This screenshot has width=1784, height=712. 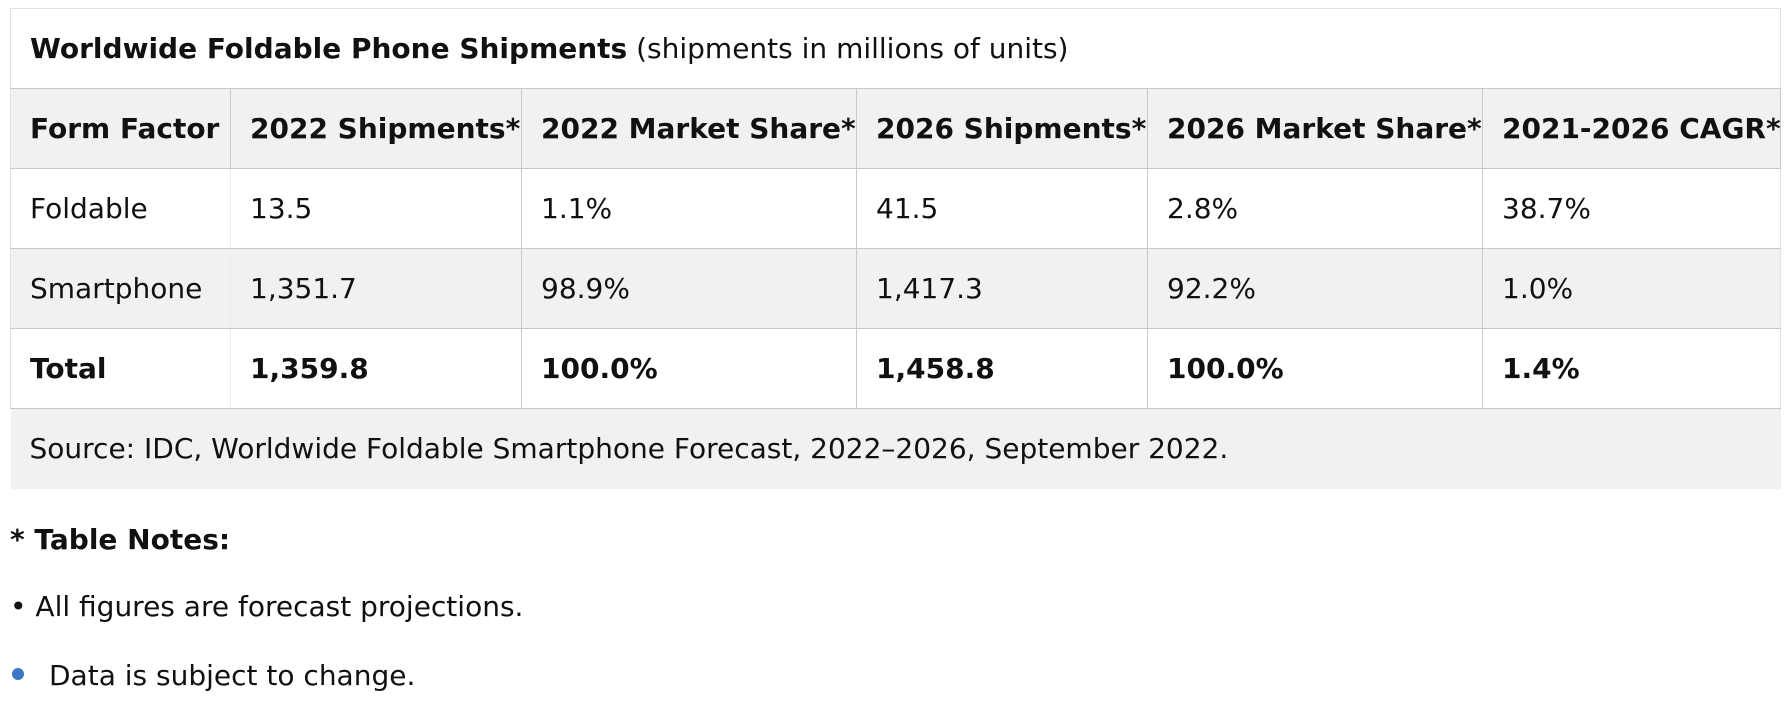 I want to click on note-forecast: • All figures are forecast projections., so click(x=267, y=606).